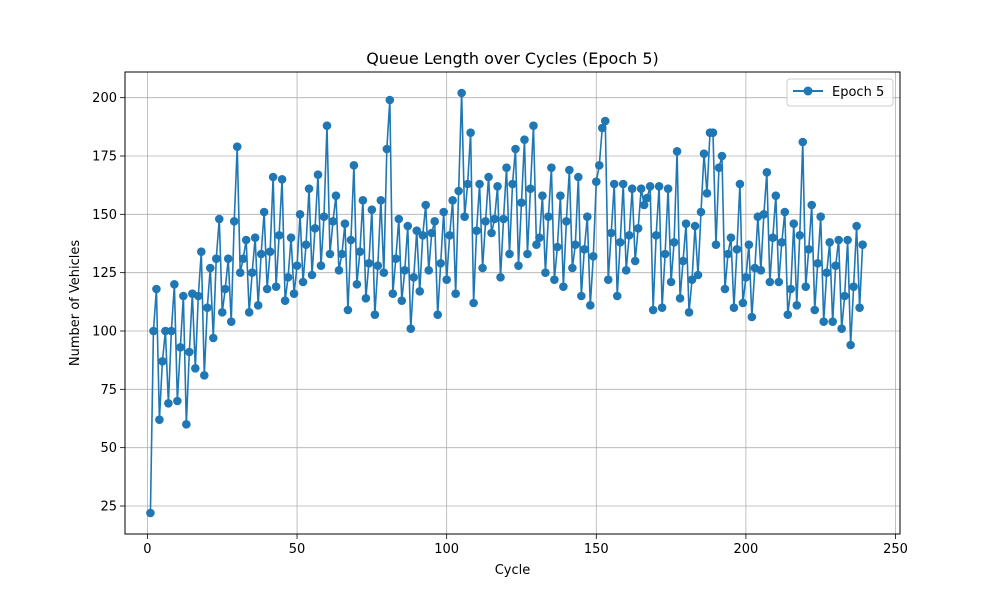 The image size is (1000, 604). I want to click on y-tick-label: 50, so click(108, 448).